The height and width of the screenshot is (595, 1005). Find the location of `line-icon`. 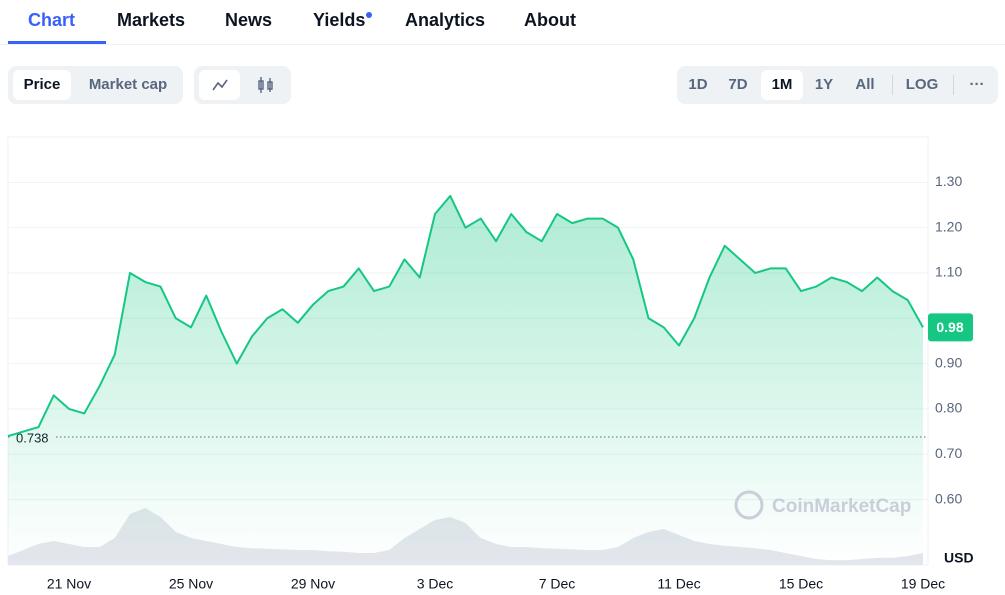

line-icon is located at coordinates (220, 85).